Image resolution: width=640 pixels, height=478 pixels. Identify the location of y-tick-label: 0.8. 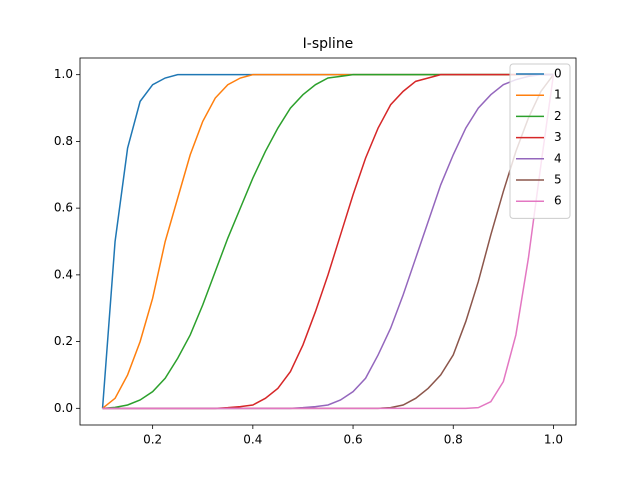
(63, 141).